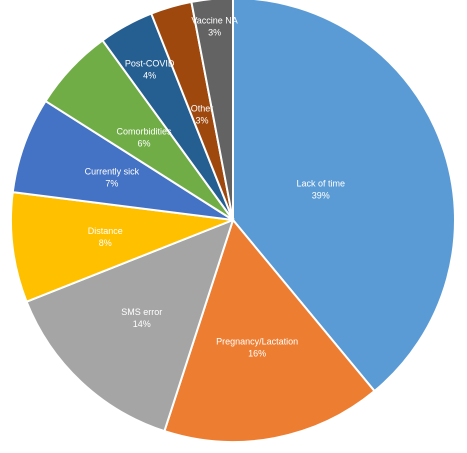 This screenshot has width=467, height=453. I want to click on slice-label: Lack of time, so click(320, 183).